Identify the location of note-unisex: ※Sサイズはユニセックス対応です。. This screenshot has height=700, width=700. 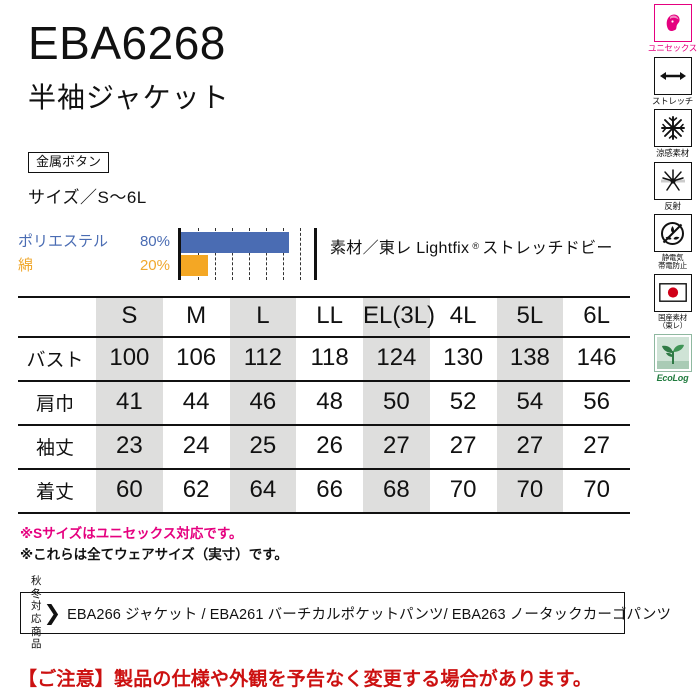
(131, 533).